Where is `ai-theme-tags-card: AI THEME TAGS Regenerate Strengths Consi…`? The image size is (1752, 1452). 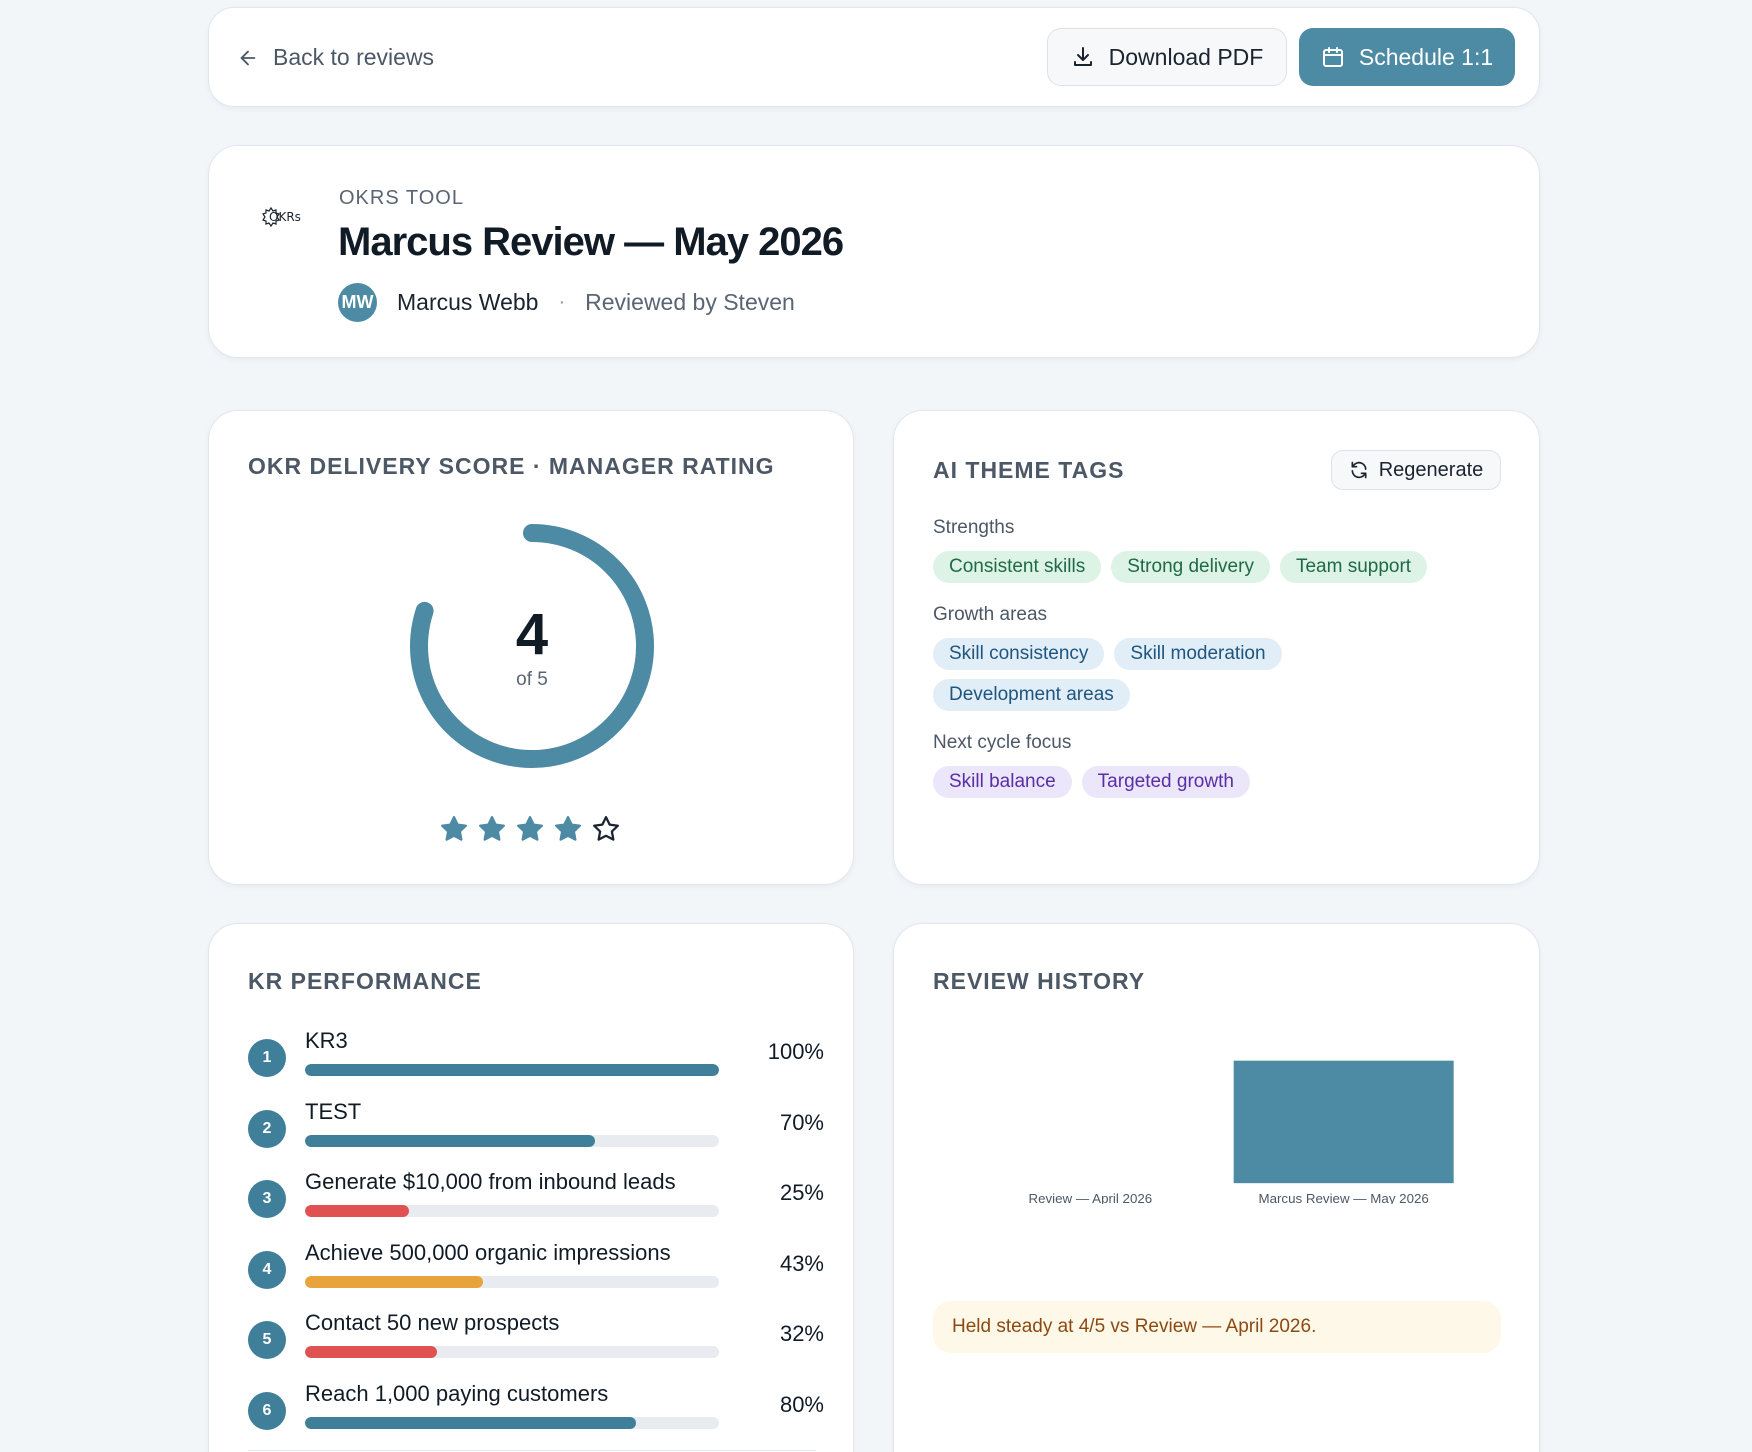
ai-theme-tags-card: AI THEME TAGS Regenerate Strengths Consi… is located at coordinates (1216, 647).